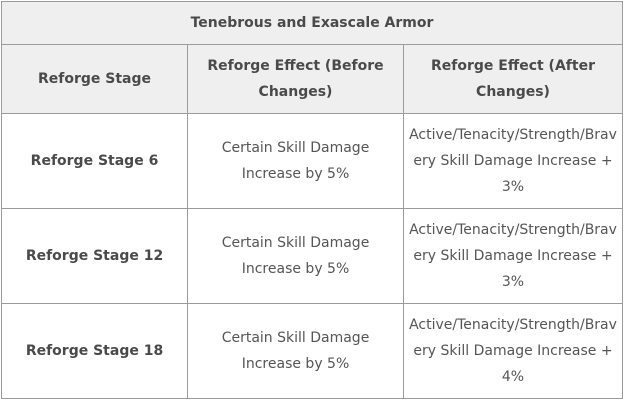  Describe the element at coordinates (94, 161) in the screenshot. I see `reforge-stage-cell: Reforge Stage 6` at that location.